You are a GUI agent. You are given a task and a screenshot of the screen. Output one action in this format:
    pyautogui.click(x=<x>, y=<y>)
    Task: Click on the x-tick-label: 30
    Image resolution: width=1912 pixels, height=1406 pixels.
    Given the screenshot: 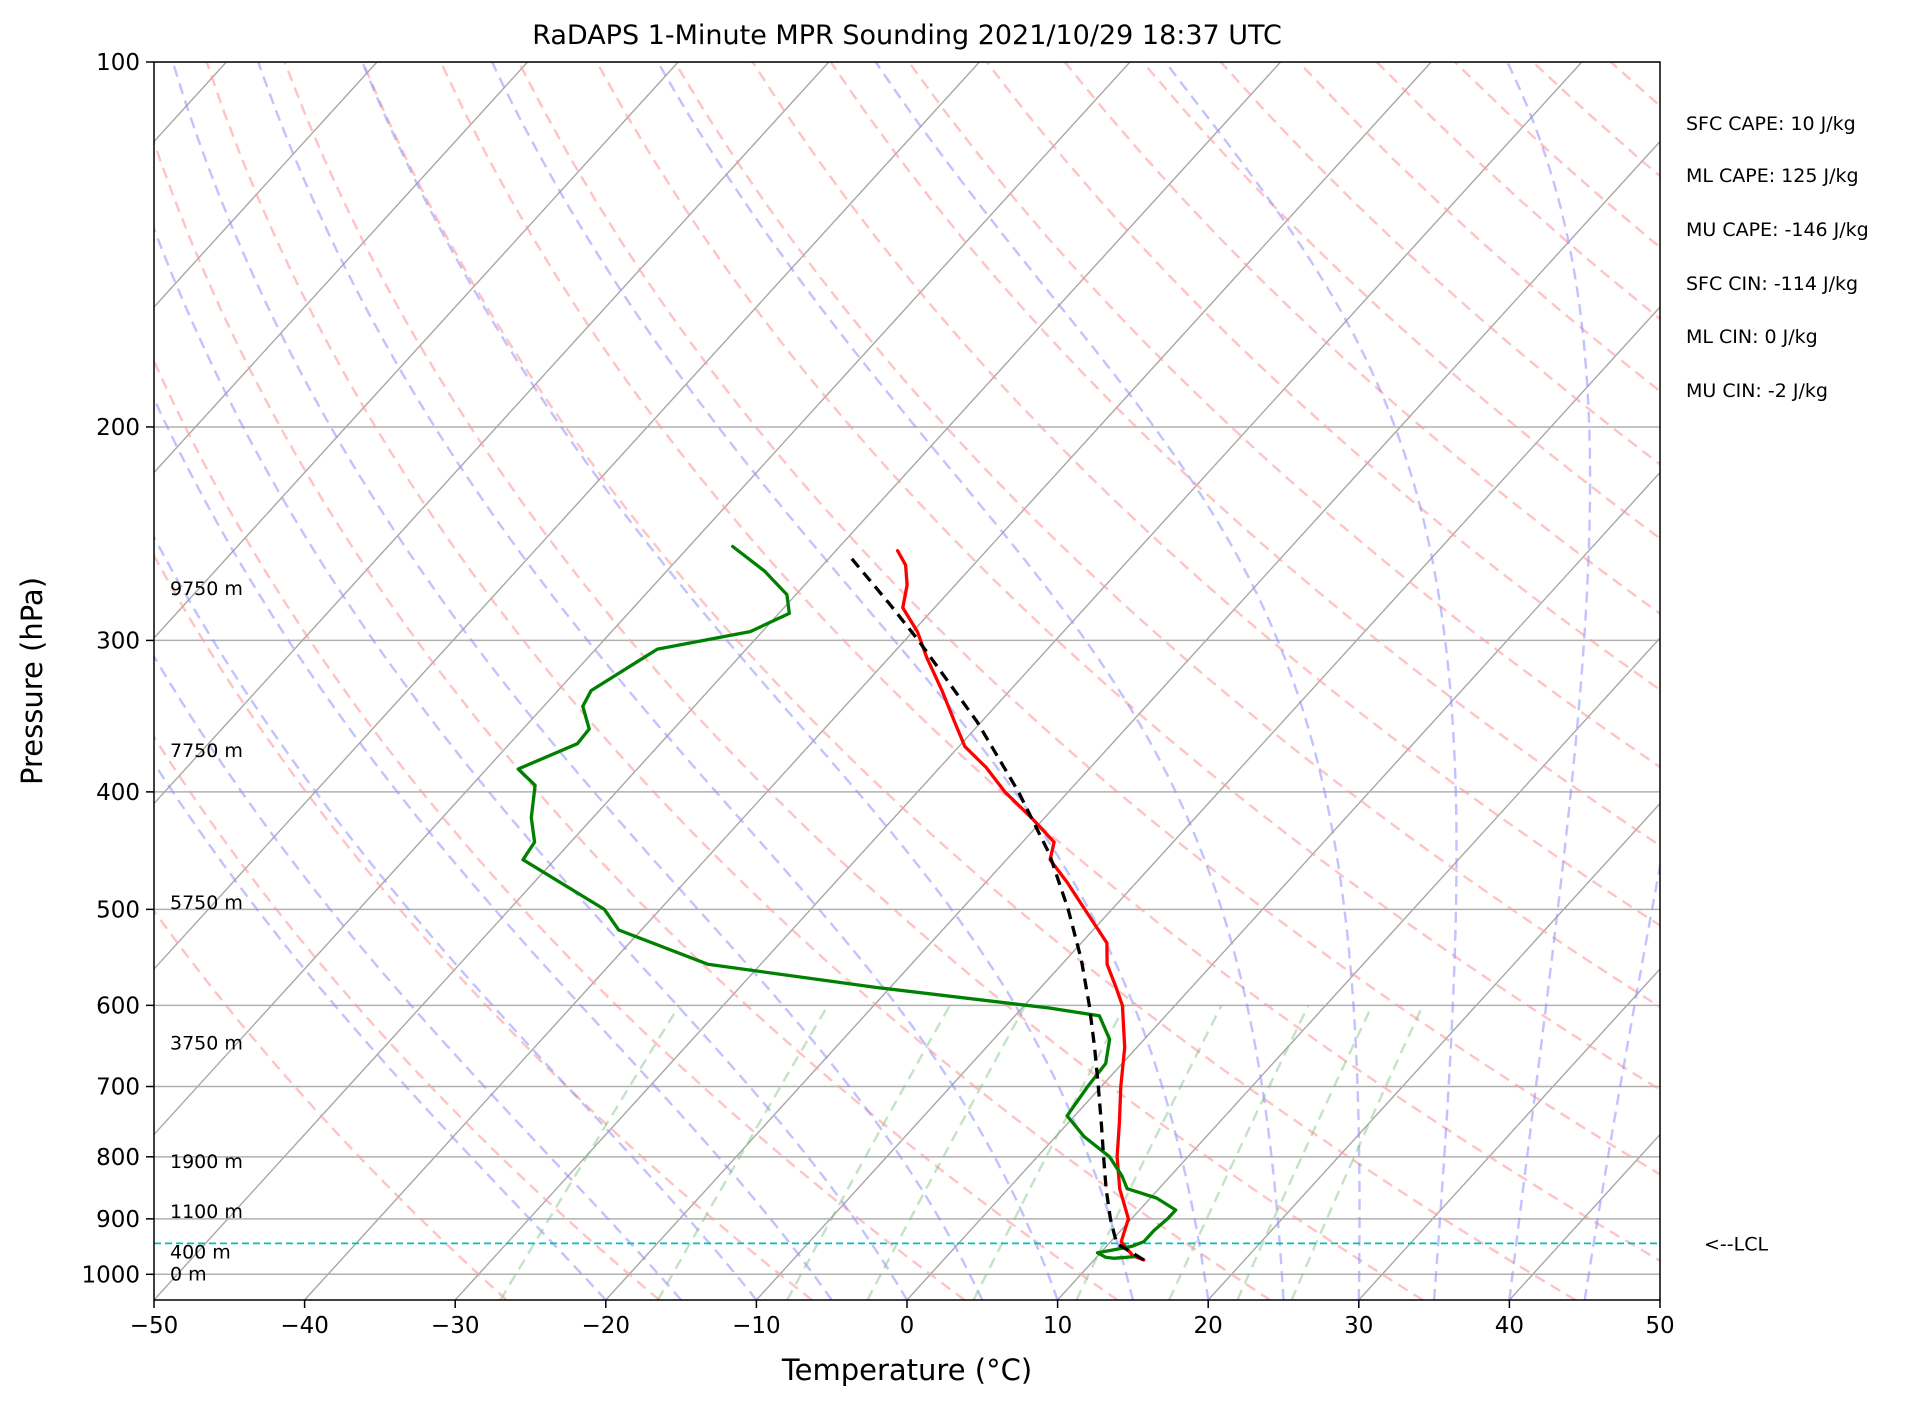 What is the action you would take?
    pyautogui.click(x=1358, y=1326)
    